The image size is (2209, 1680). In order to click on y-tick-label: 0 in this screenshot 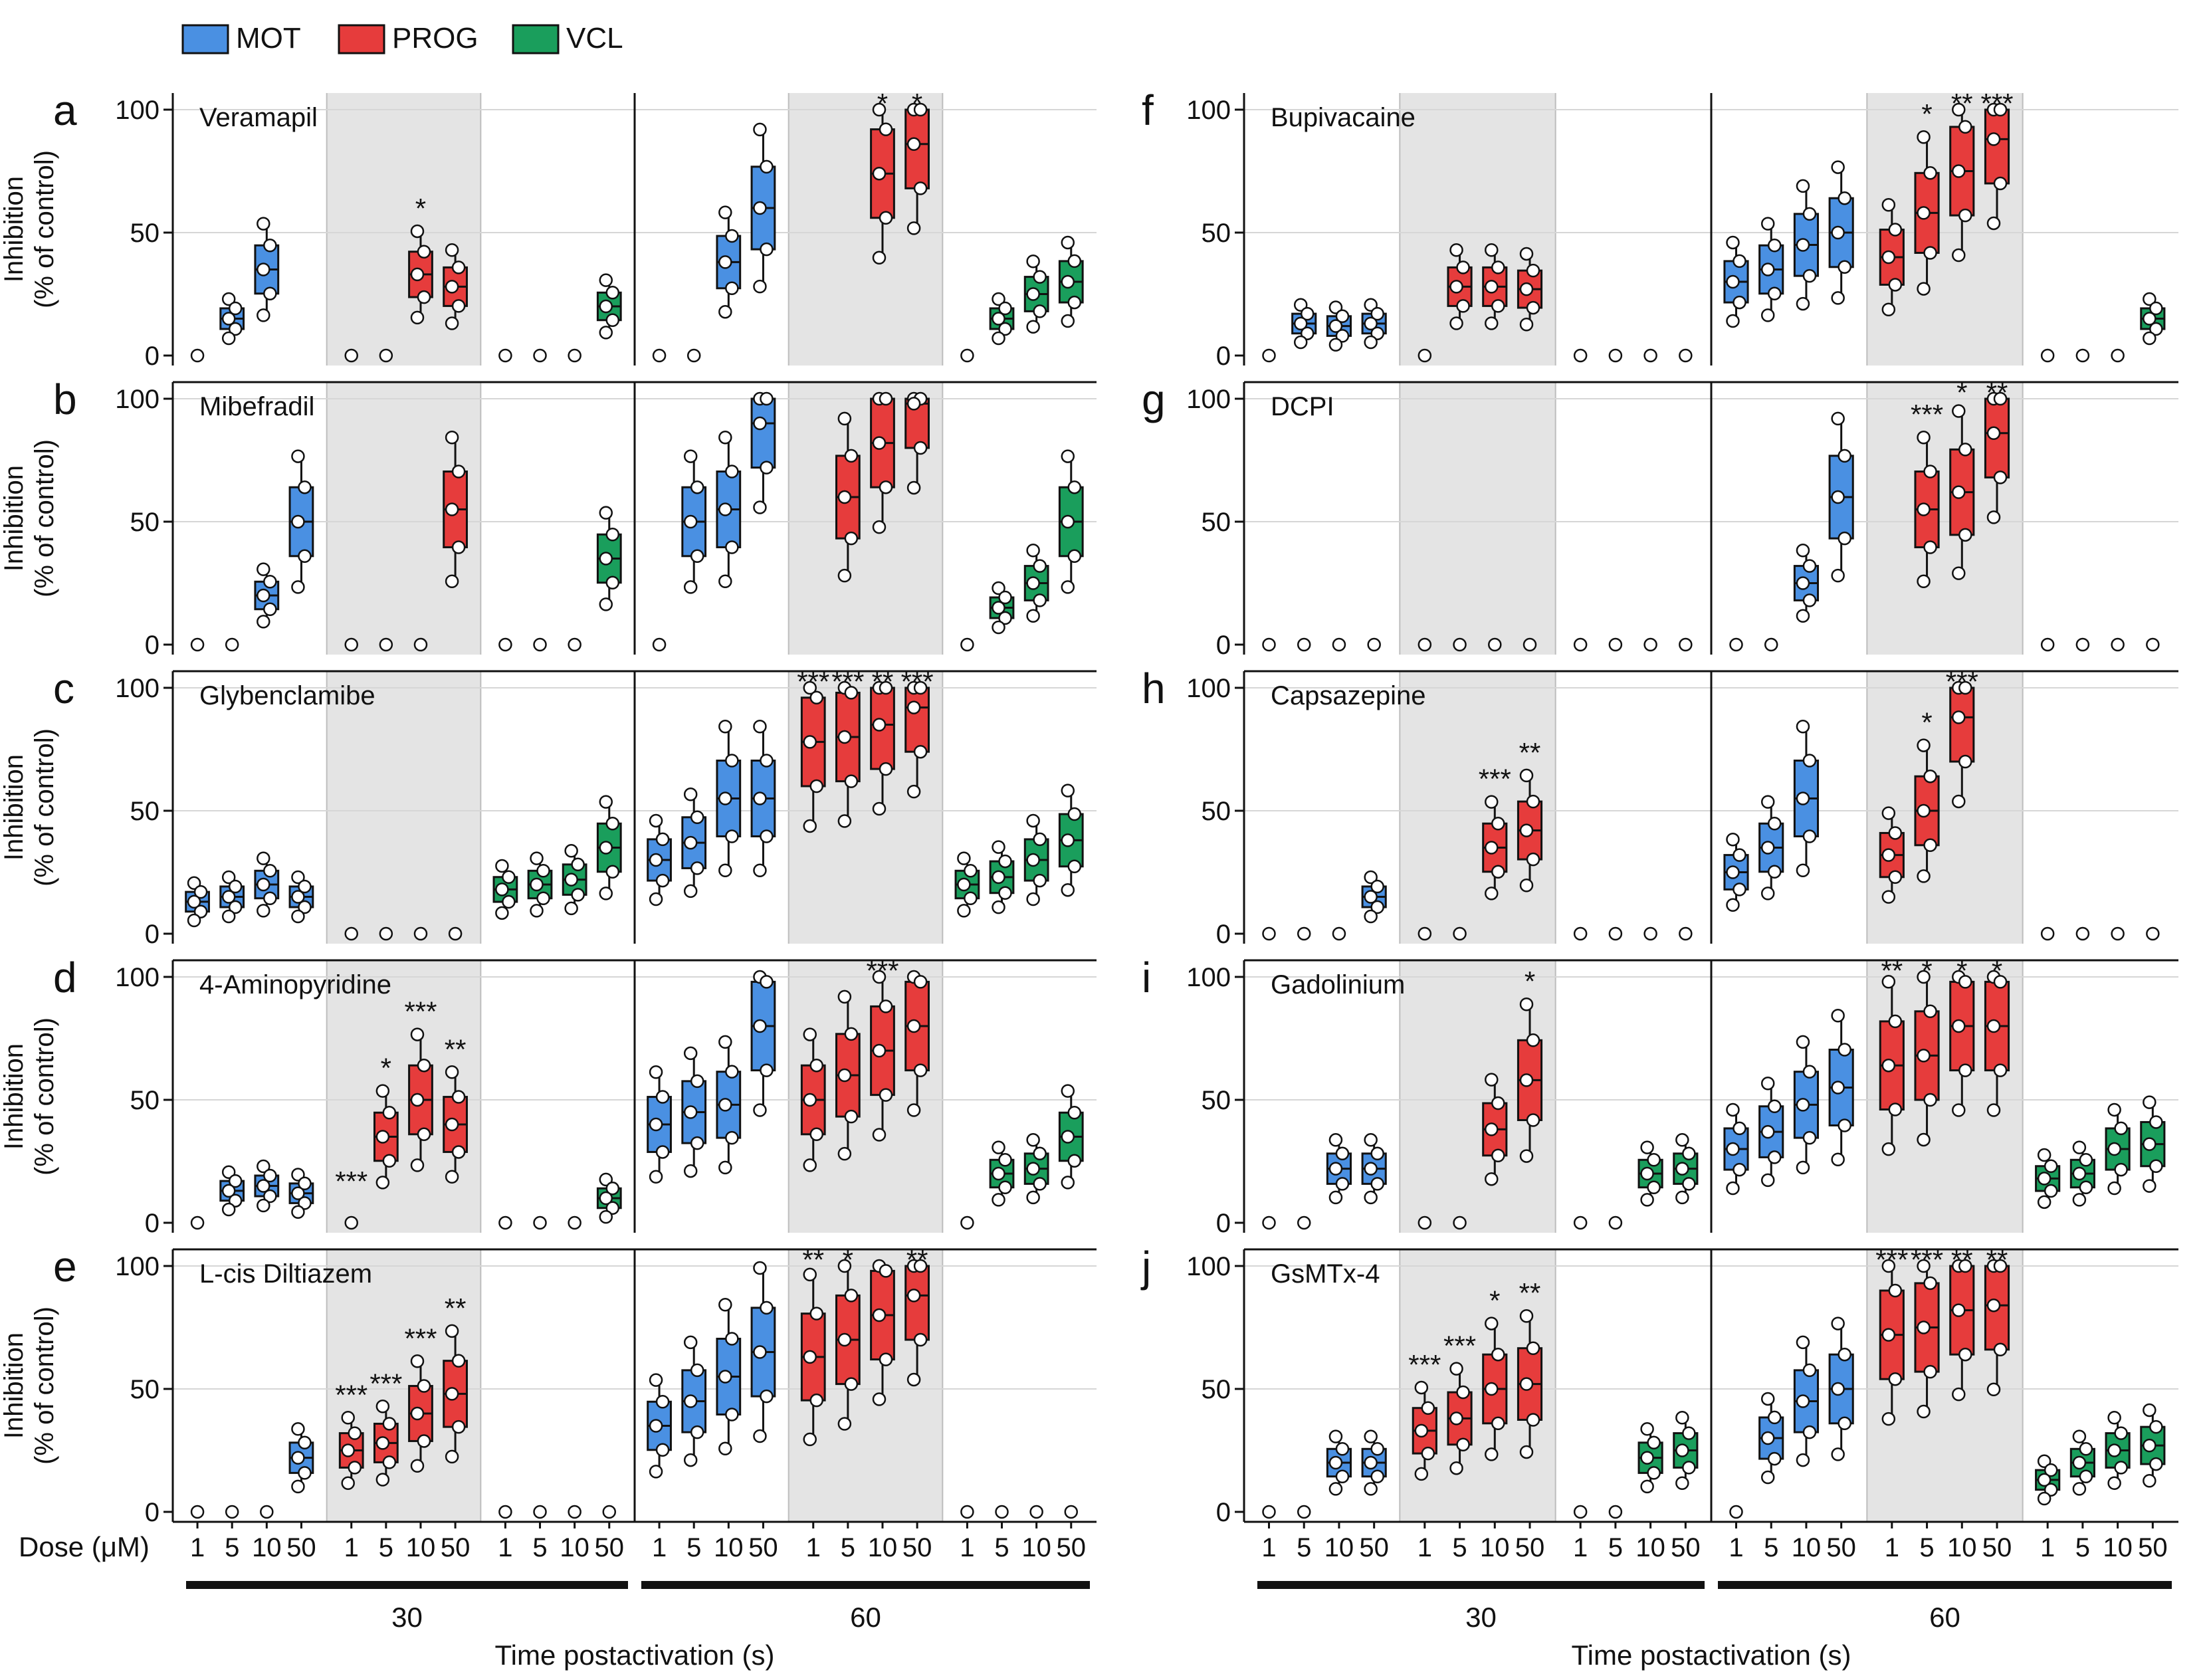, I will do `click(1223, 1223)`.